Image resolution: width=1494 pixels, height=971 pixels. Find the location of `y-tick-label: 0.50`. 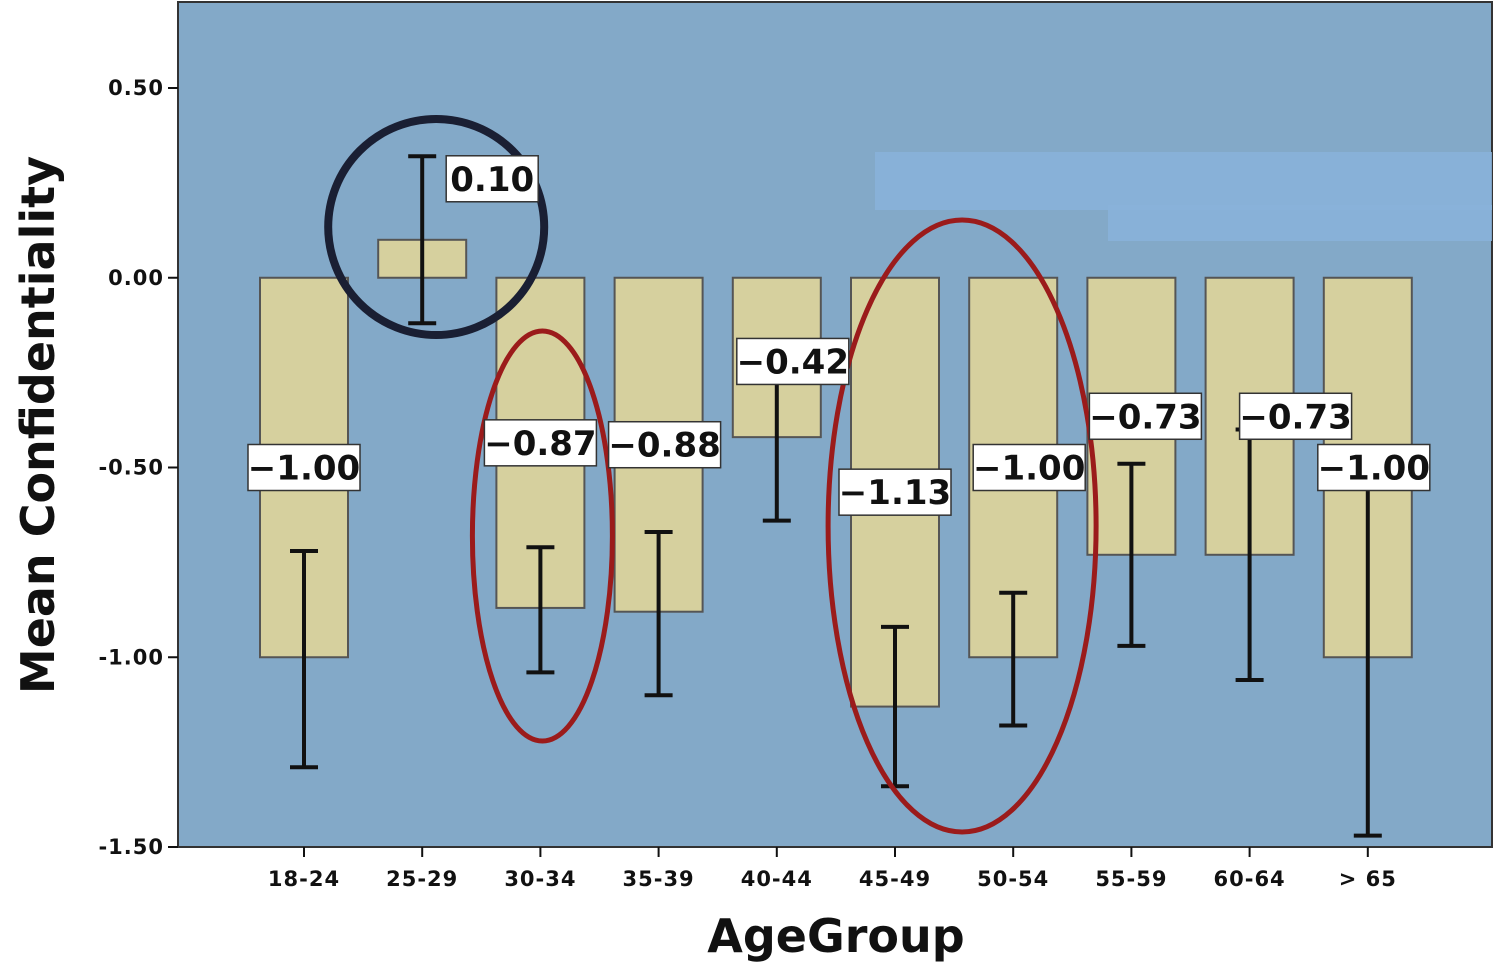

y-tick-label: 0.50 is located at coordinates (136, 88).